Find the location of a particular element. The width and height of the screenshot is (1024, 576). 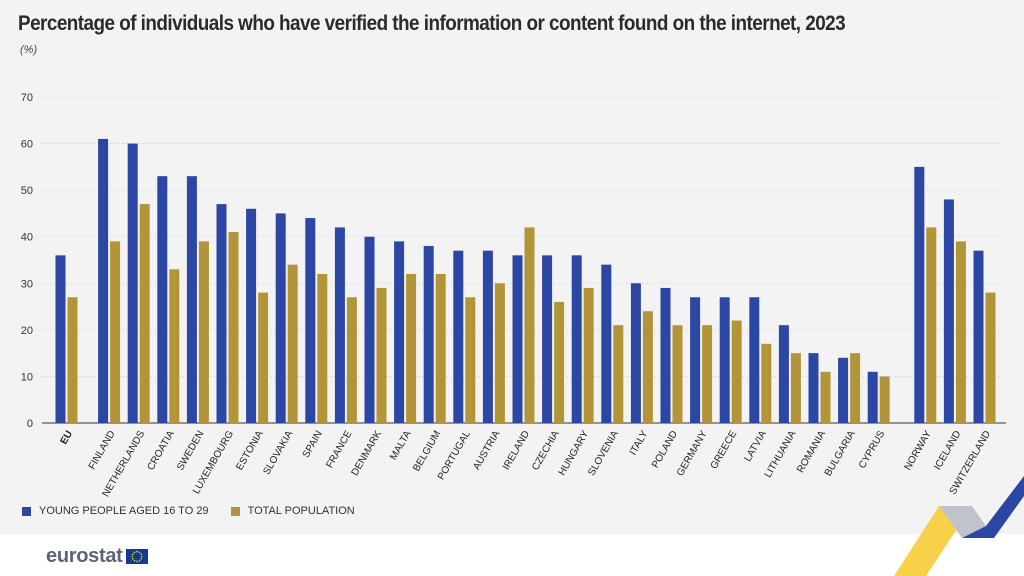

bar-young-iceland is located at coordinates (948, 311).